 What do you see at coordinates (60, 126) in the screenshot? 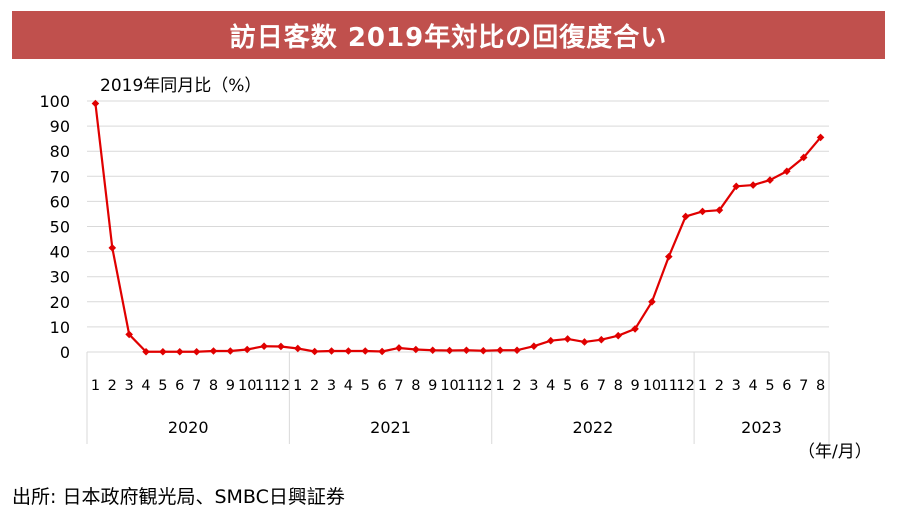
I see `y-tick-label: 90` at bounding box center [60, 126].